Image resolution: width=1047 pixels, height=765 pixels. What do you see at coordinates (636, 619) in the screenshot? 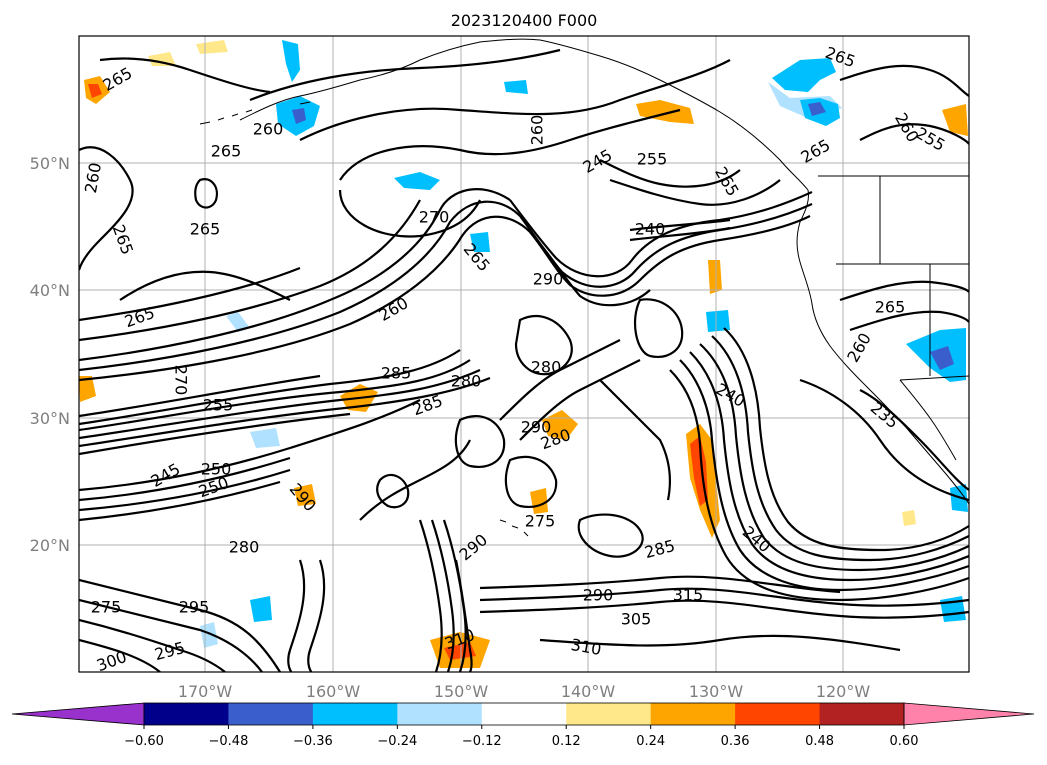
I see `contour-label: 305` at bounding box center [636, 619].